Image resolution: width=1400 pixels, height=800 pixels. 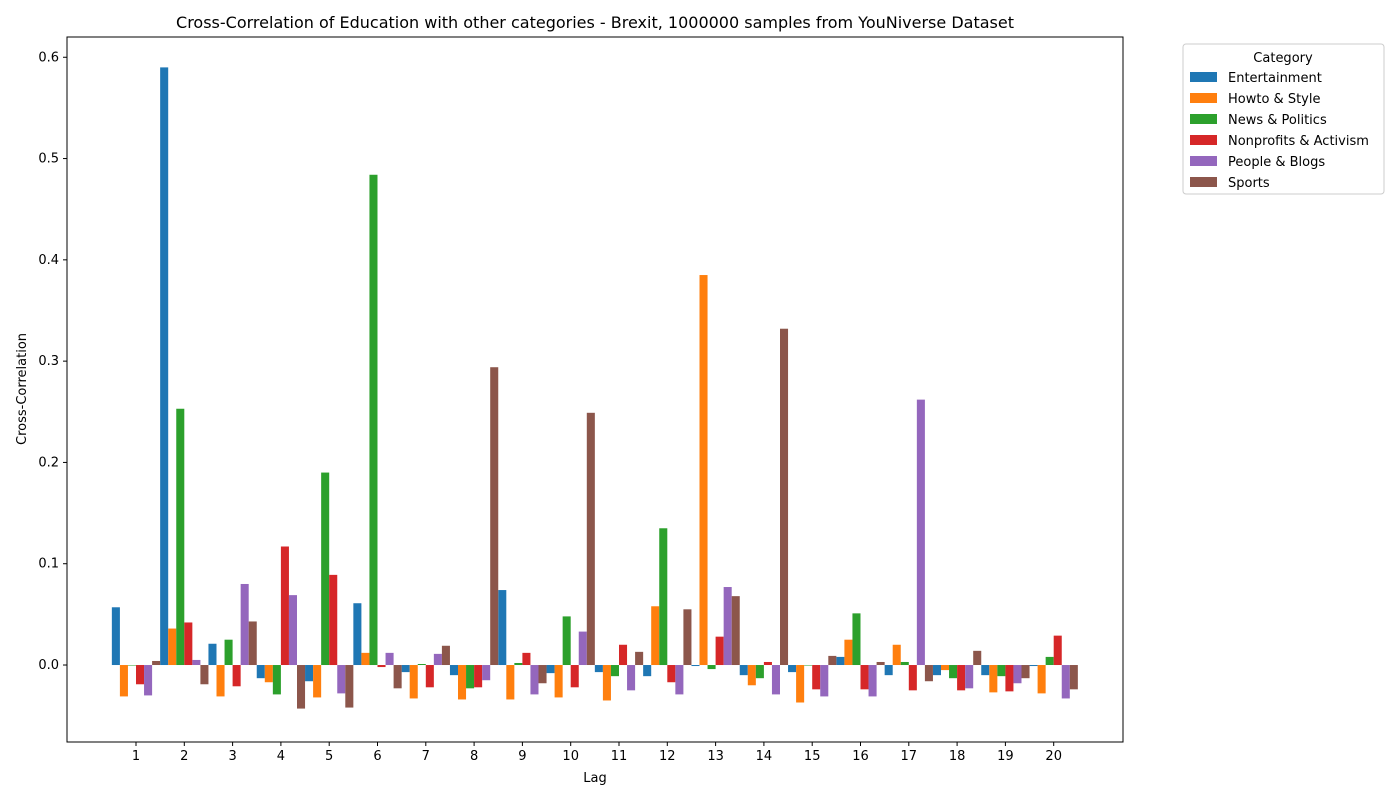 What do you see at coordinates (1249, 183) in the screenshot?
I see `legend-label: Sports` at bounding box center [1249, 183].